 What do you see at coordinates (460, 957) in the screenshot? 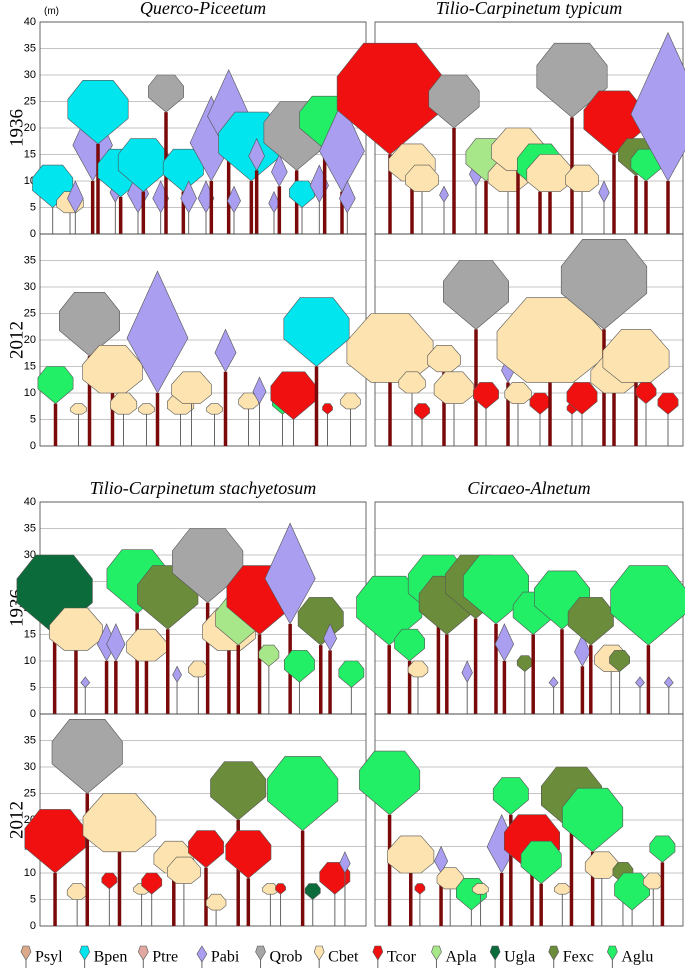
I see `legend-label: Apla` at bounding box center [460, 957].